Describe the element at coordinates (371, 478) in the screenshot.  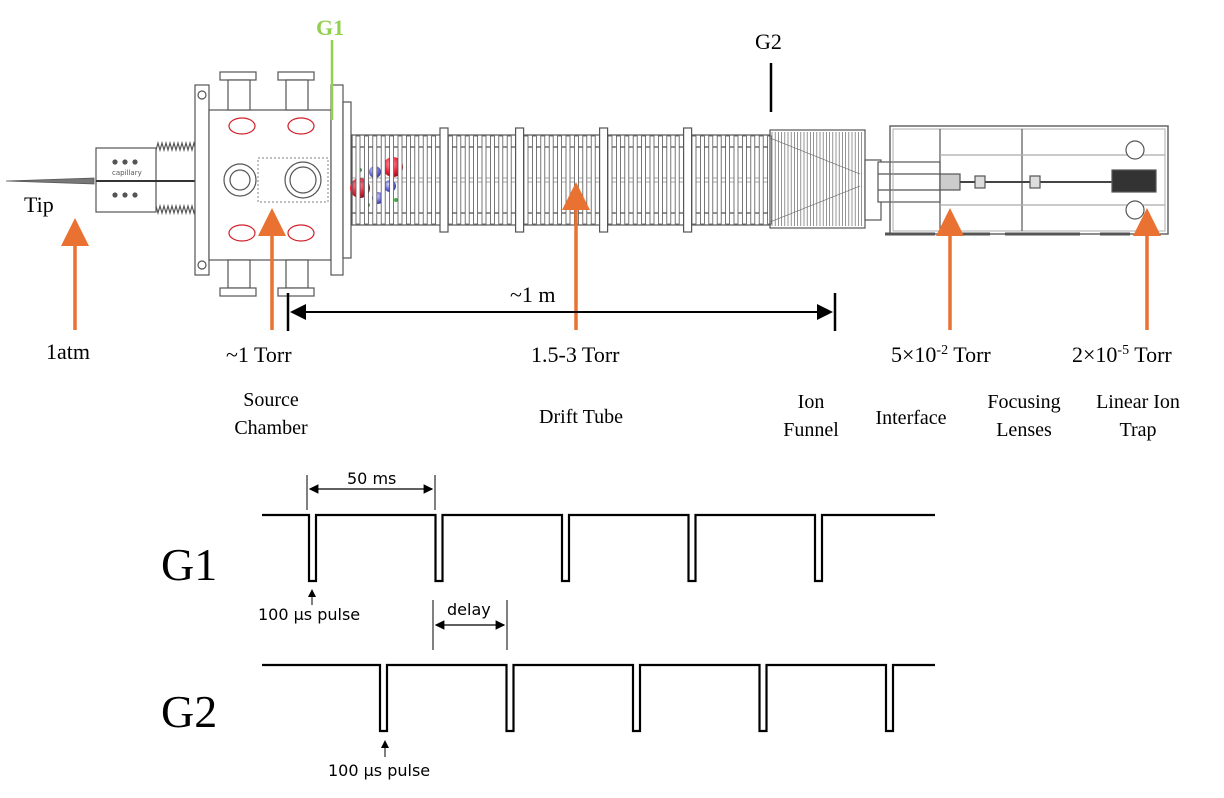
I see `period-label: 50 ms` at that location.